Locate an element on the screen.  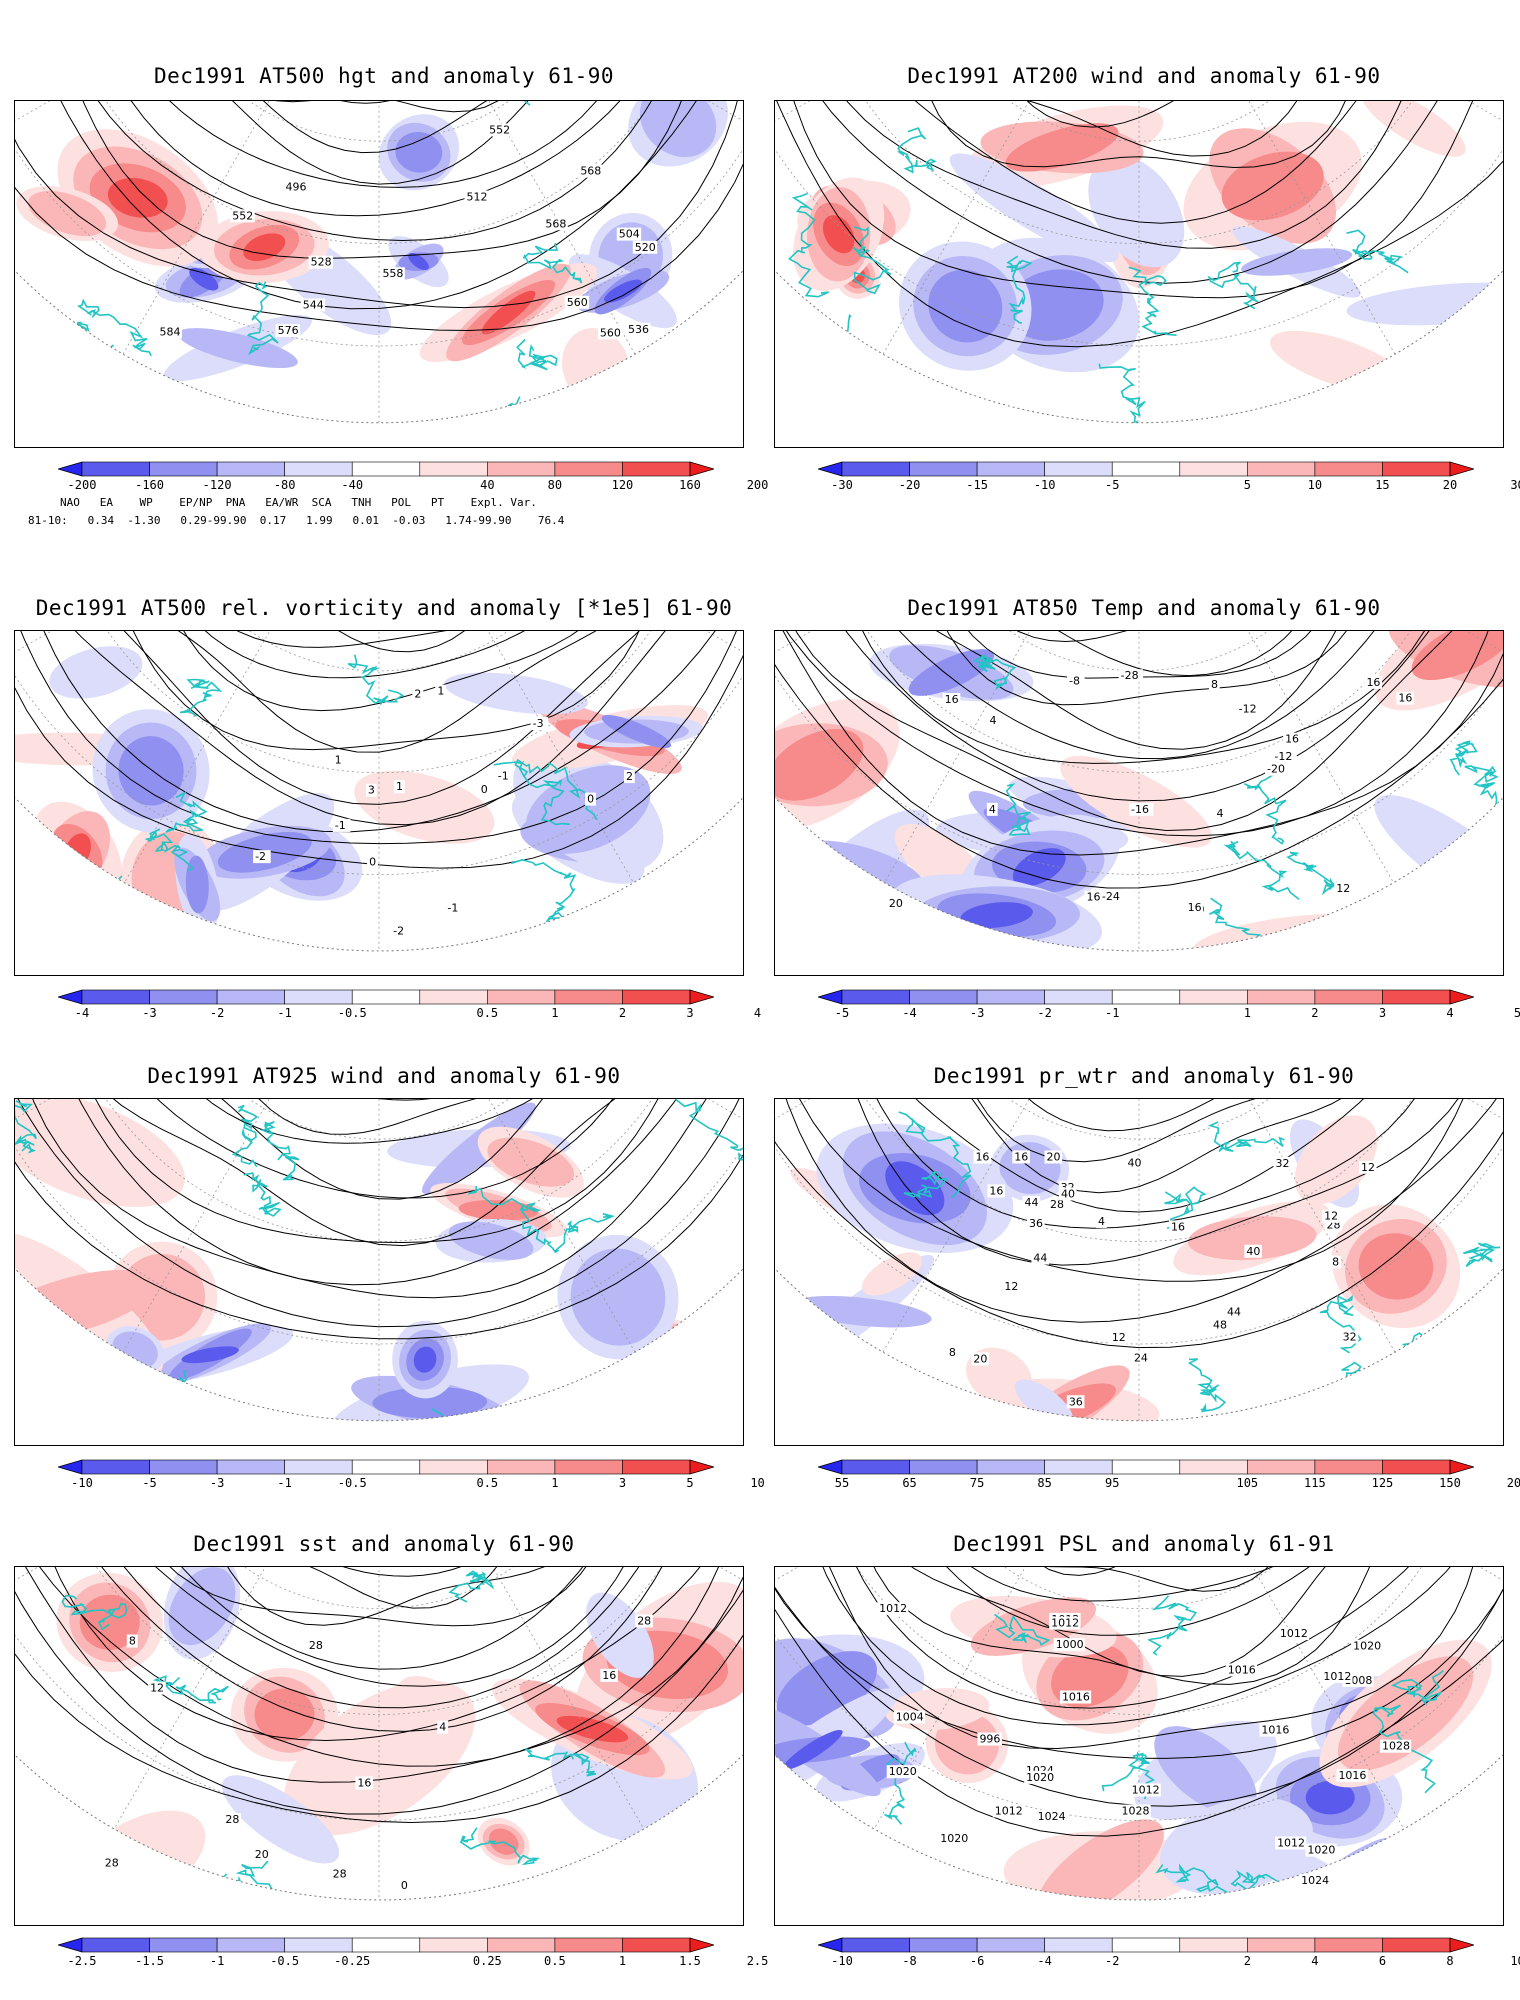
panel-title: Dec1991 sst and anomaly 61-90 is located at coordinates (384, 1544).